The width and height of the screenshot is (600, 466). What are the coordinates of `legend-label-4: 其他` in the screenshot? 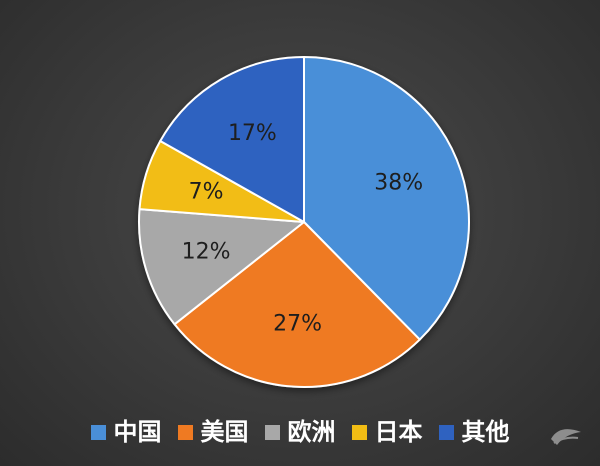 It's located at (485, 432).